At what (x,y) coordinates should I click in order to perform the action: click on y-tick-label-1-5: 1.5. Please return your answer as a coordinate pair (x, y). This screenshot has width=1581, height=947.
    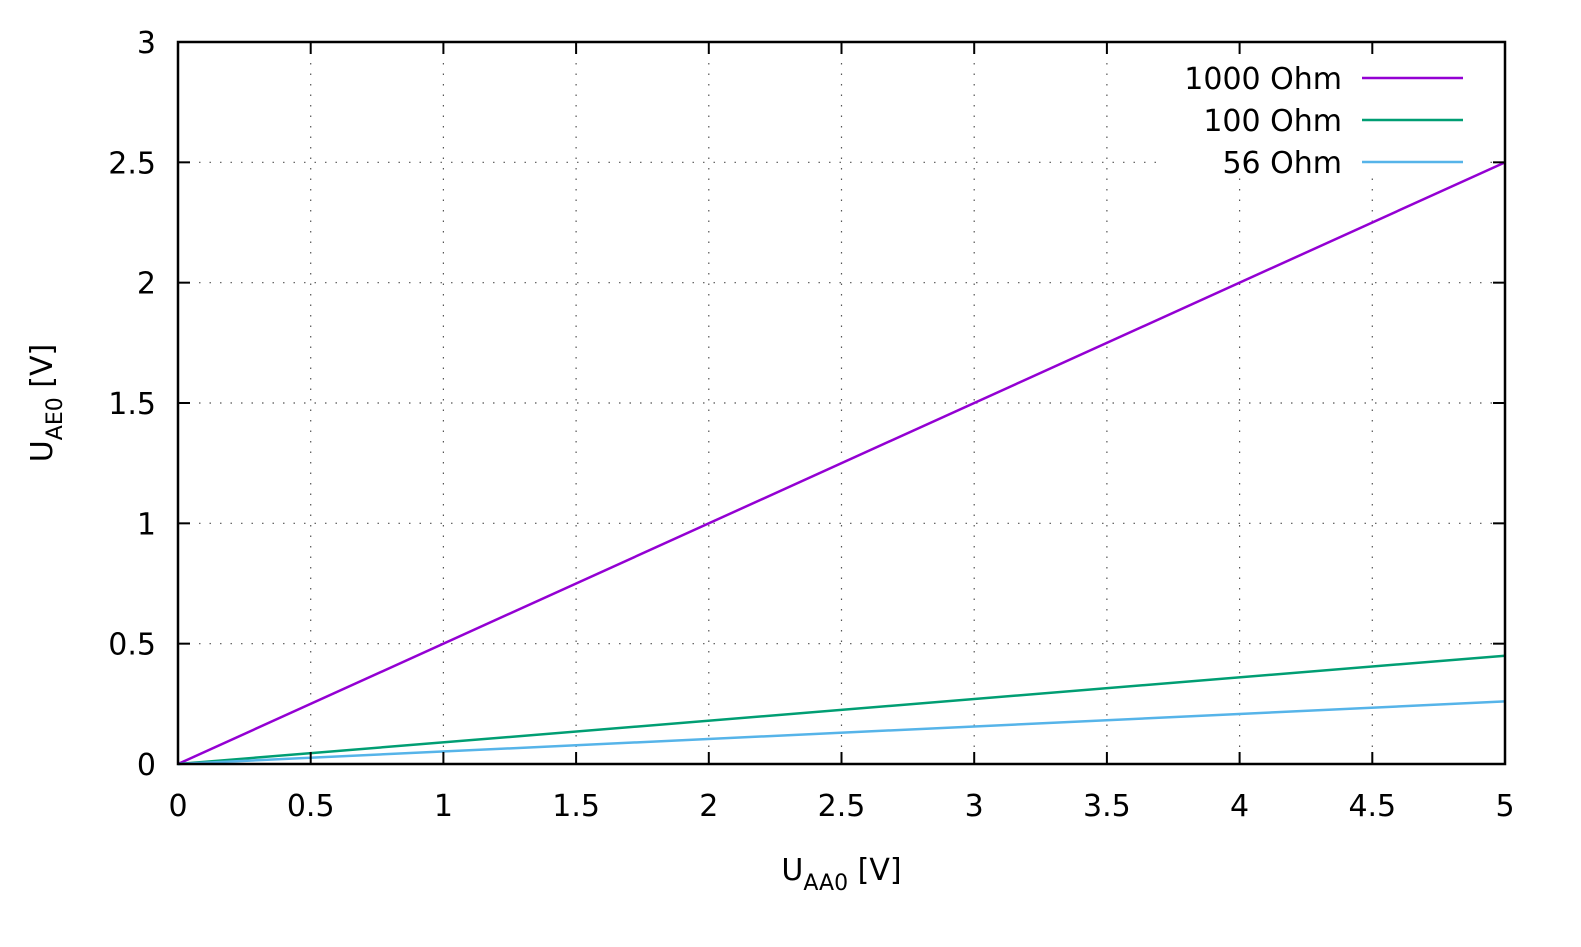
    Looking at the image, I should click on (132, 404).